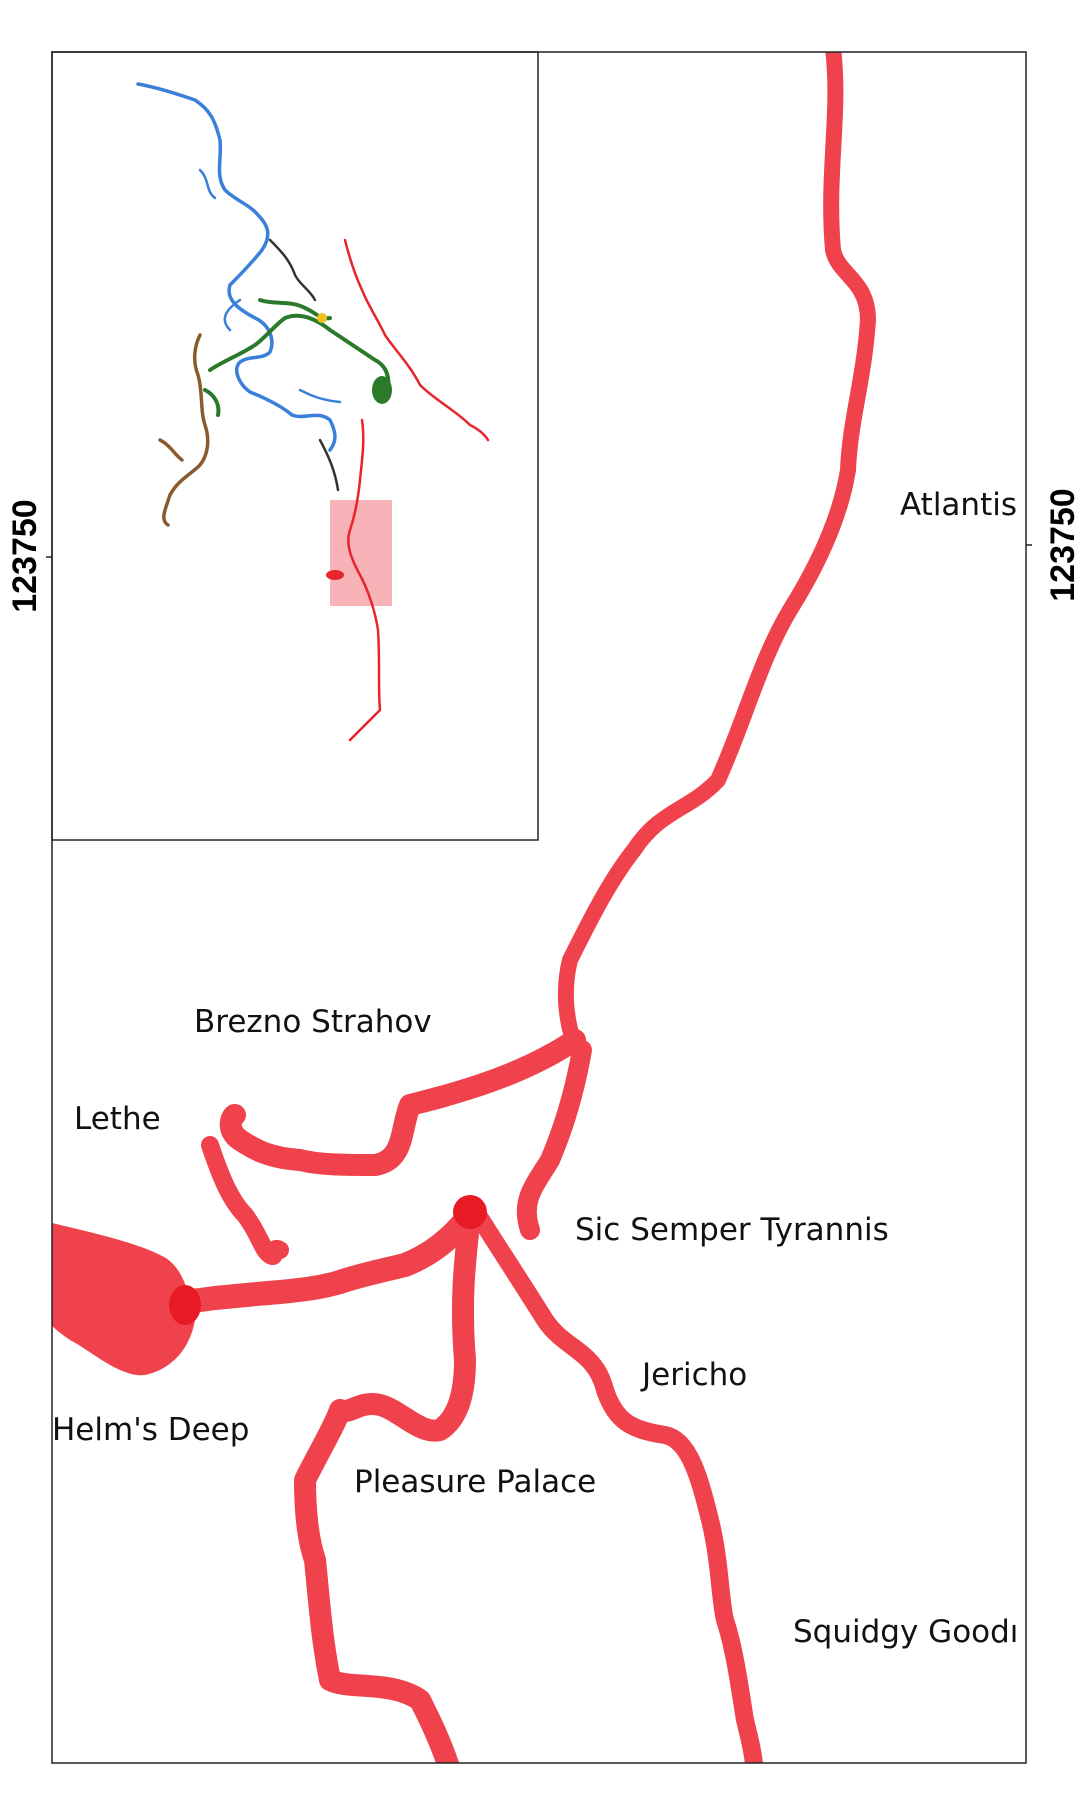 The height and width of the screenshot is (1804, 1082). I want to click on place-label-pleasure-palace: Pleasure Palace, so click(475, 1482).